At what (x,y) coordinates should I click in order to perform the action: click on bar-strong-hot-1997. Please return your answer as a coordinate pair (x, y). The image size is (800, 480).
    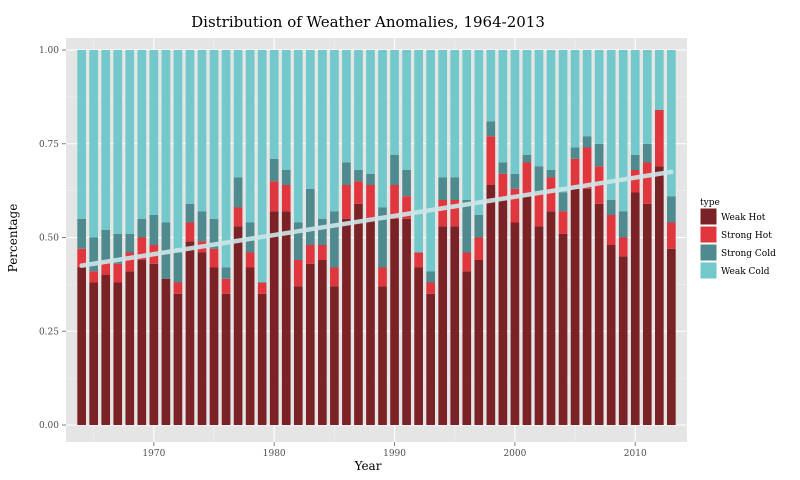
    Looking at the image, I should click on (479, 248).